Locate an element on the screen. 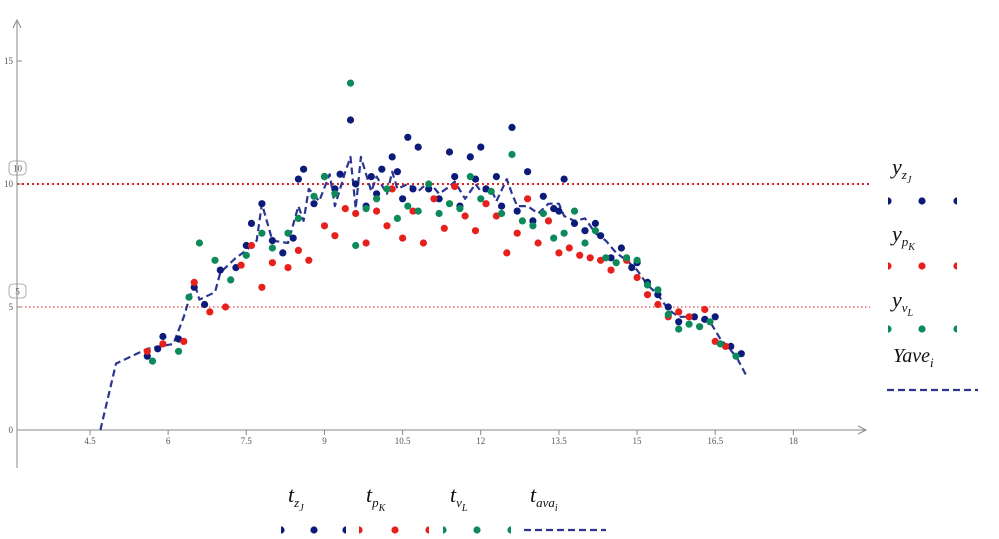 The height and width of the screenshot is (539, 999). x-tick-label: 13.5 is located at coordinates (559, 441).